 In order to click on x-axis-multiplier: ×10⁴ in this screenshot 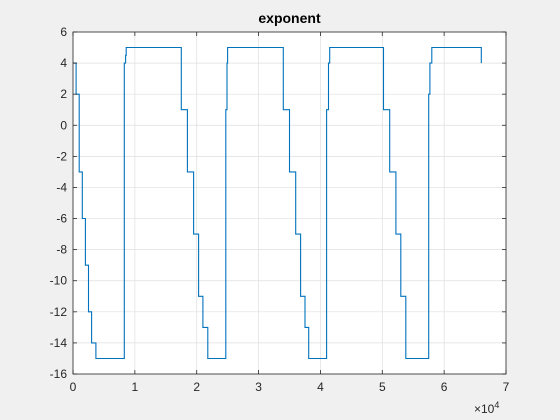, I will do `click(486, 408)`.